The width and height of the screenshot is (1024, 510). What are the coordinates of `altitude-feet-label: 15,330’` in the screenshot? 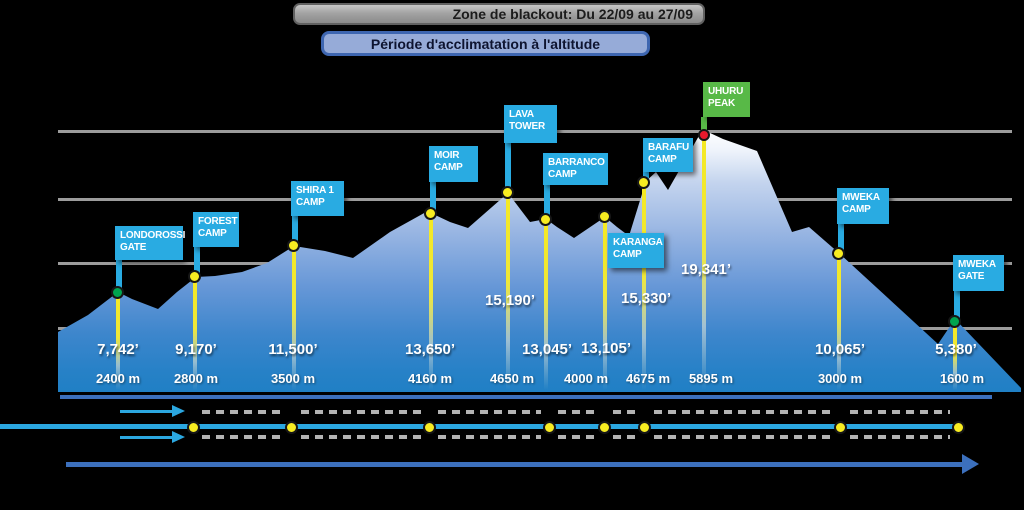 It's located at (646, 298).